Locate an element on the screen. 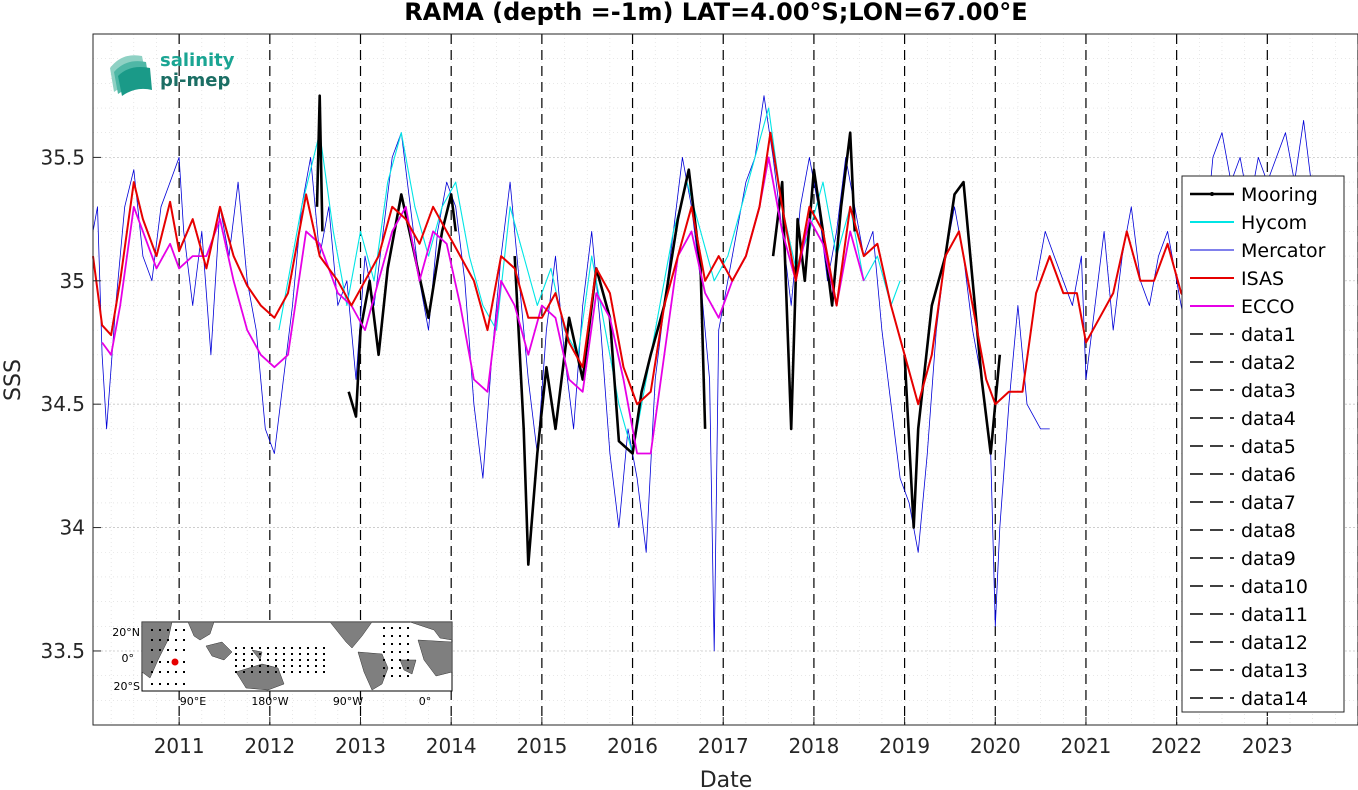 The image size is (1358, 790). legend-item: data3 is located at coordinates (1243, 391).